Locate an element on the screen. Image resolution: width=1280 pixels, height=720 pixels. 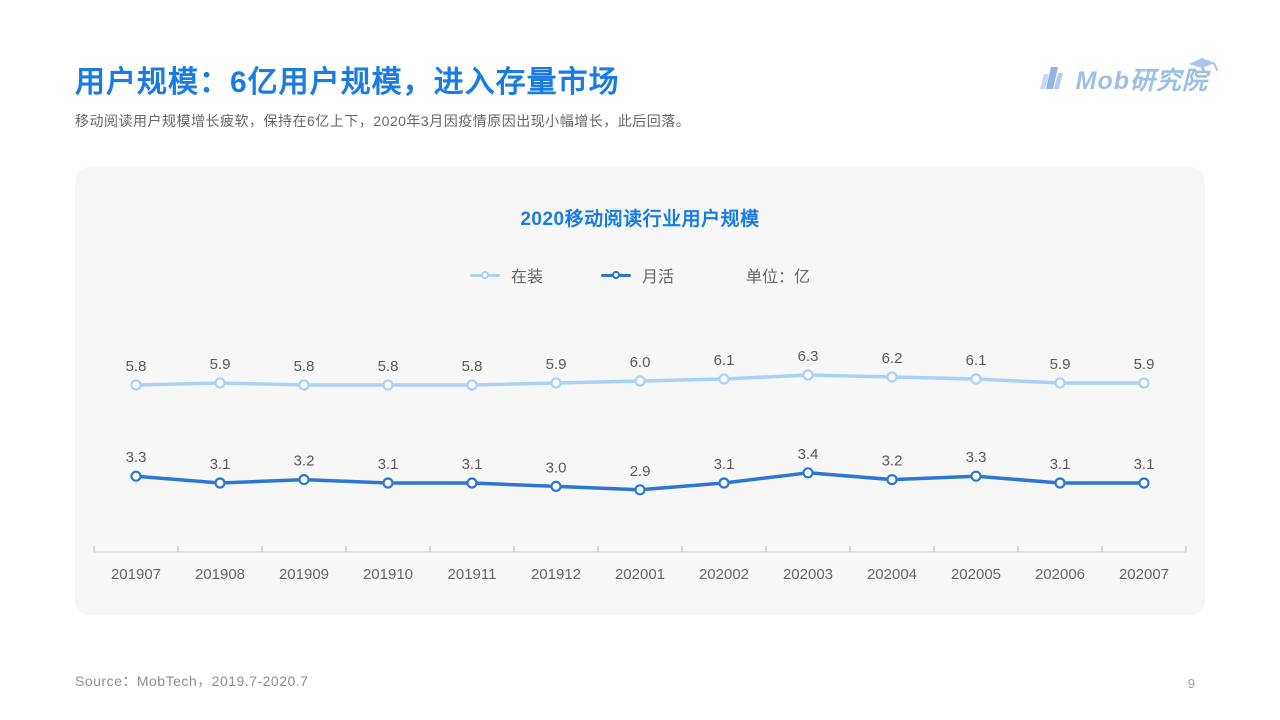
chart-legend: 在装 月活 单位：亿 is located at coordinates (640, 275).